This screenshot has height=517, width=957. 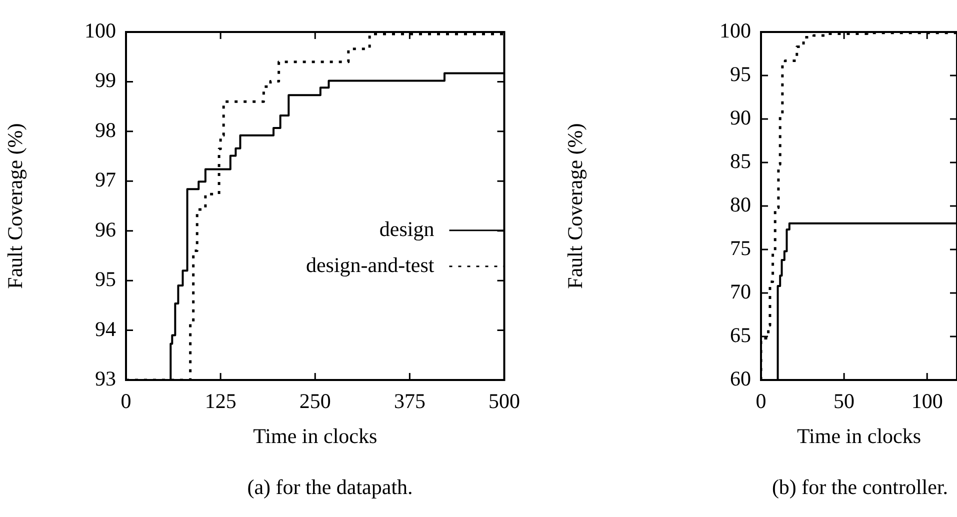 I want to click on legend-label: design-and-test, so click(x=370, y=264).